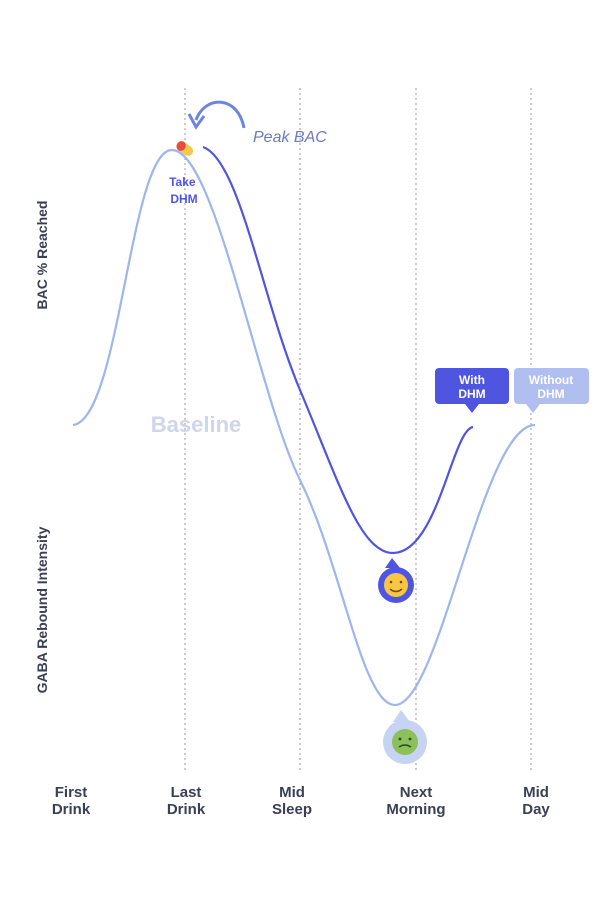 The image size is (600, 912). What do you see at coordinates (396, 580) in the screenshot?
I see `happy-icon` at bounding box center [396, 580].